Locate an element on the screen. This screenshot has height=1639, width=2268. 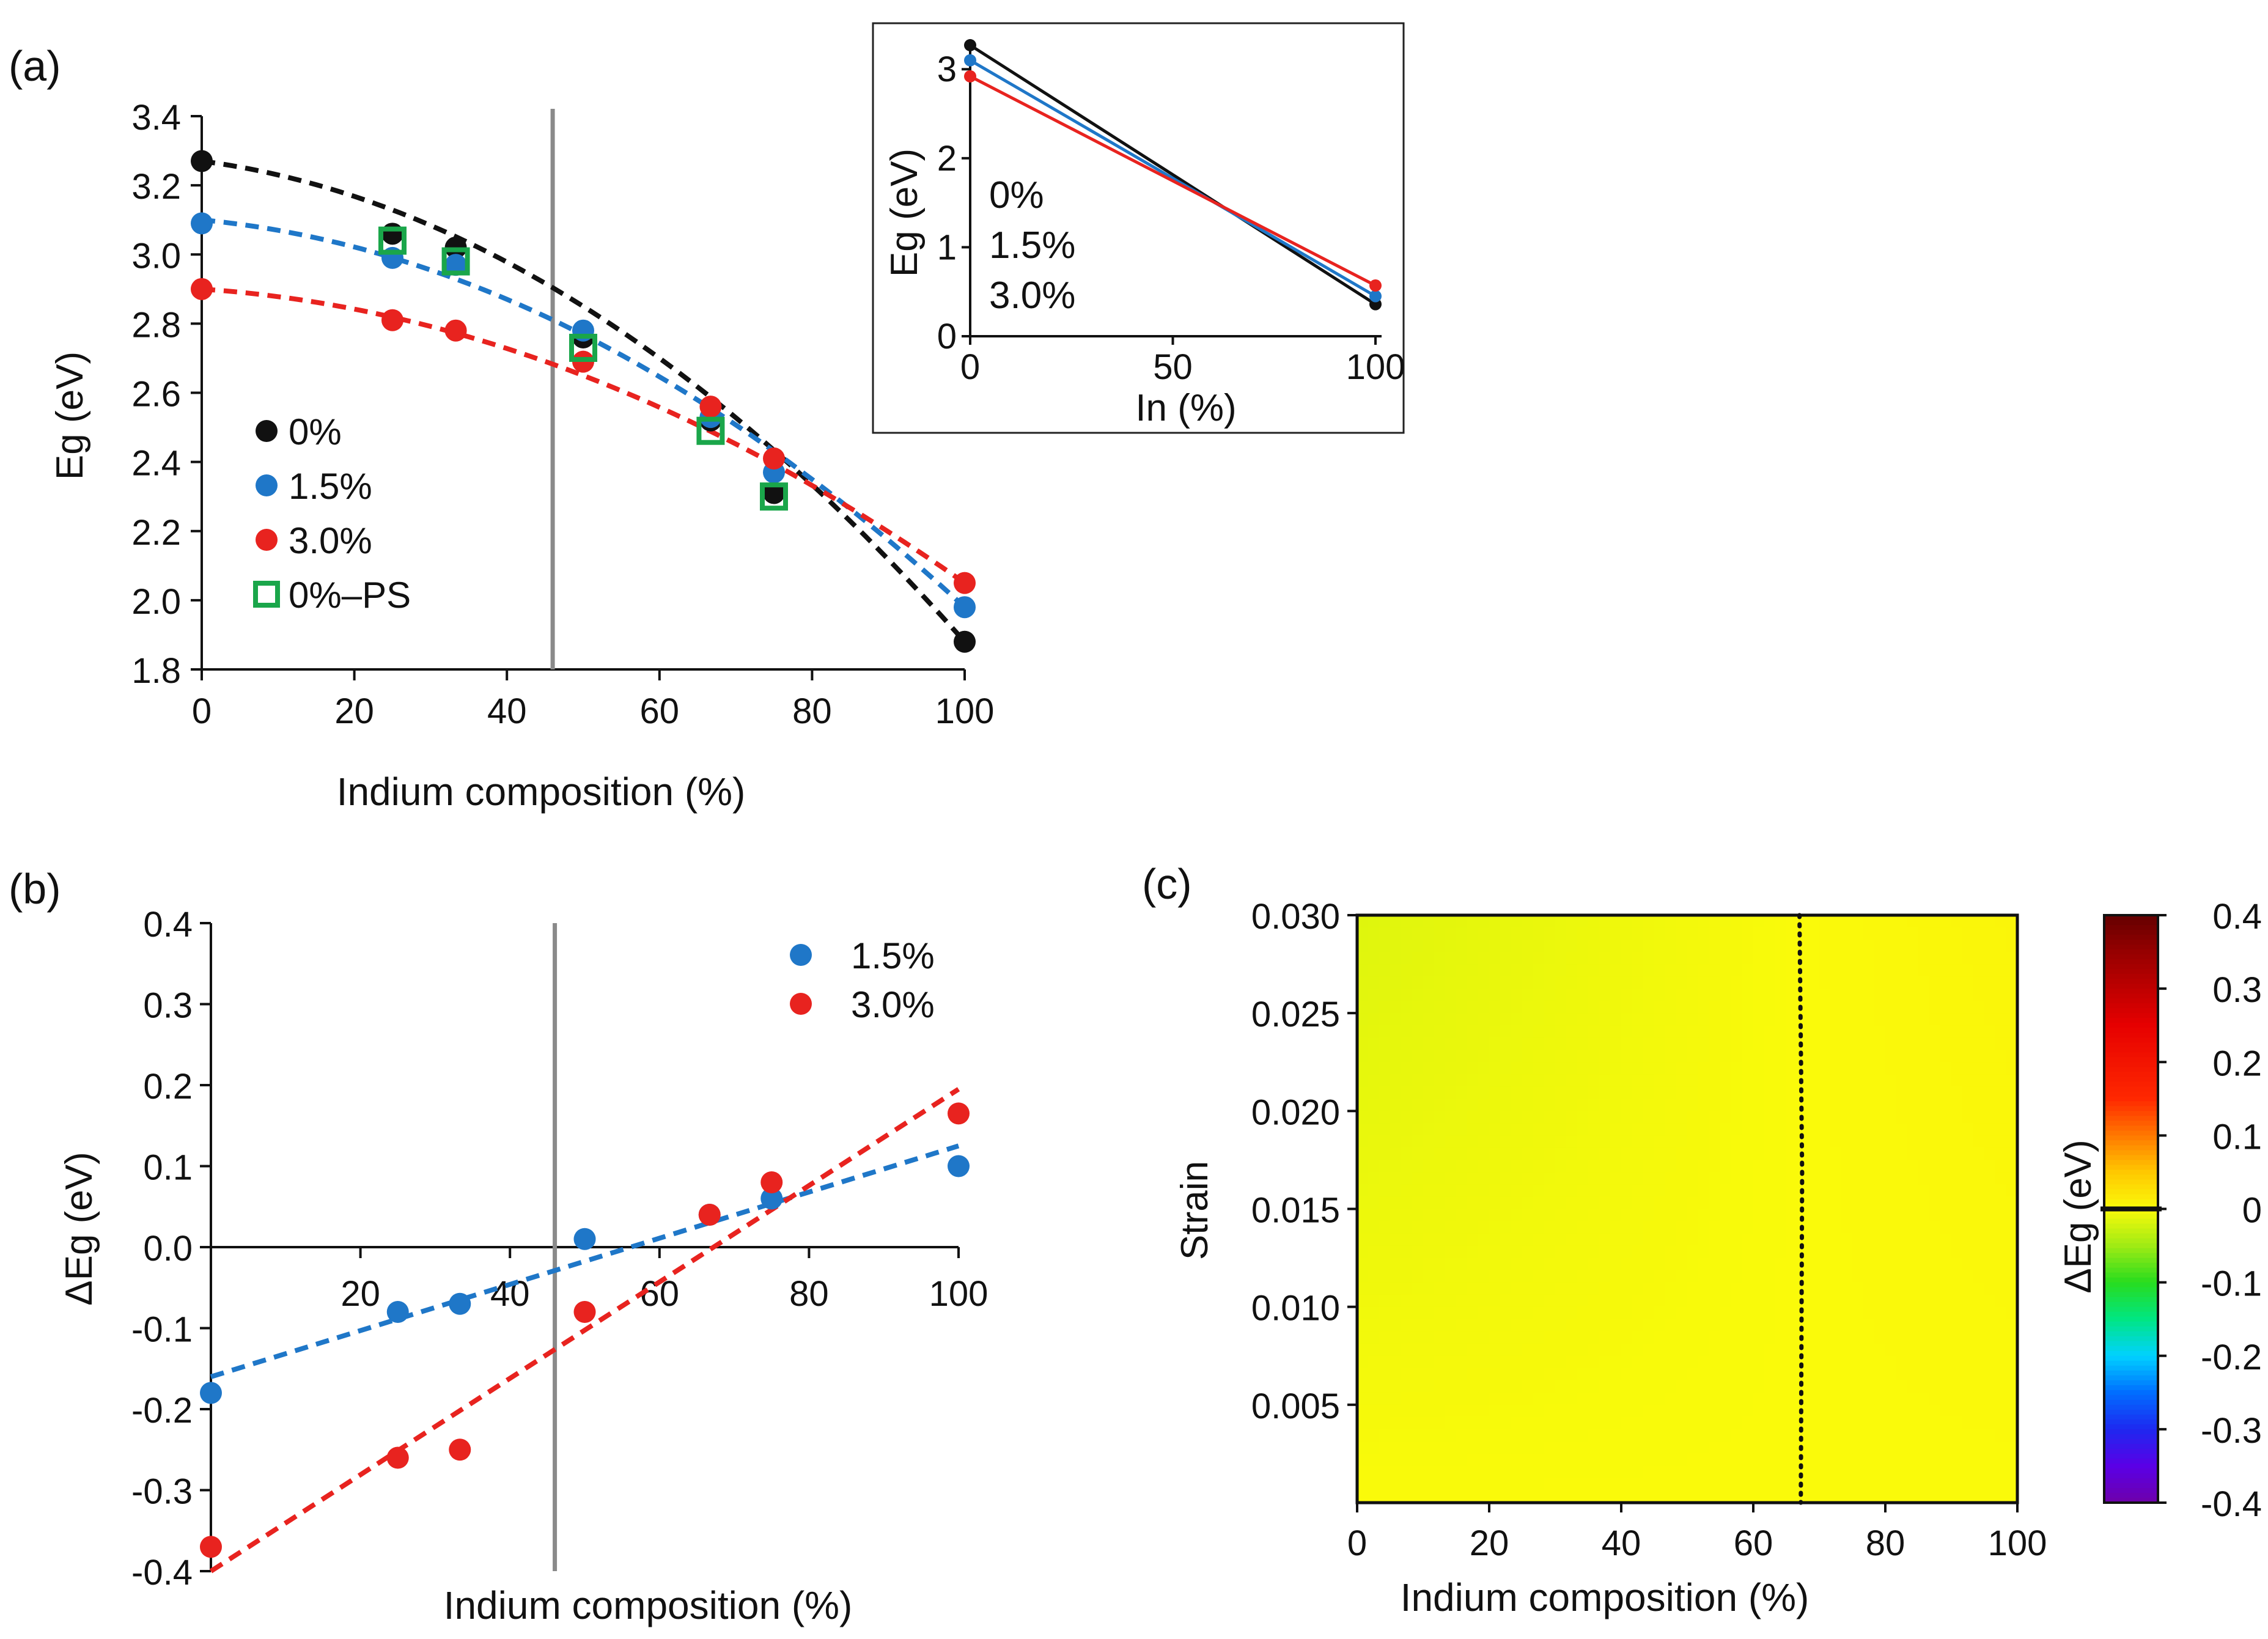
panel-a-x-axis-title: Indium composition (%) is located at coordinates (541, 792).